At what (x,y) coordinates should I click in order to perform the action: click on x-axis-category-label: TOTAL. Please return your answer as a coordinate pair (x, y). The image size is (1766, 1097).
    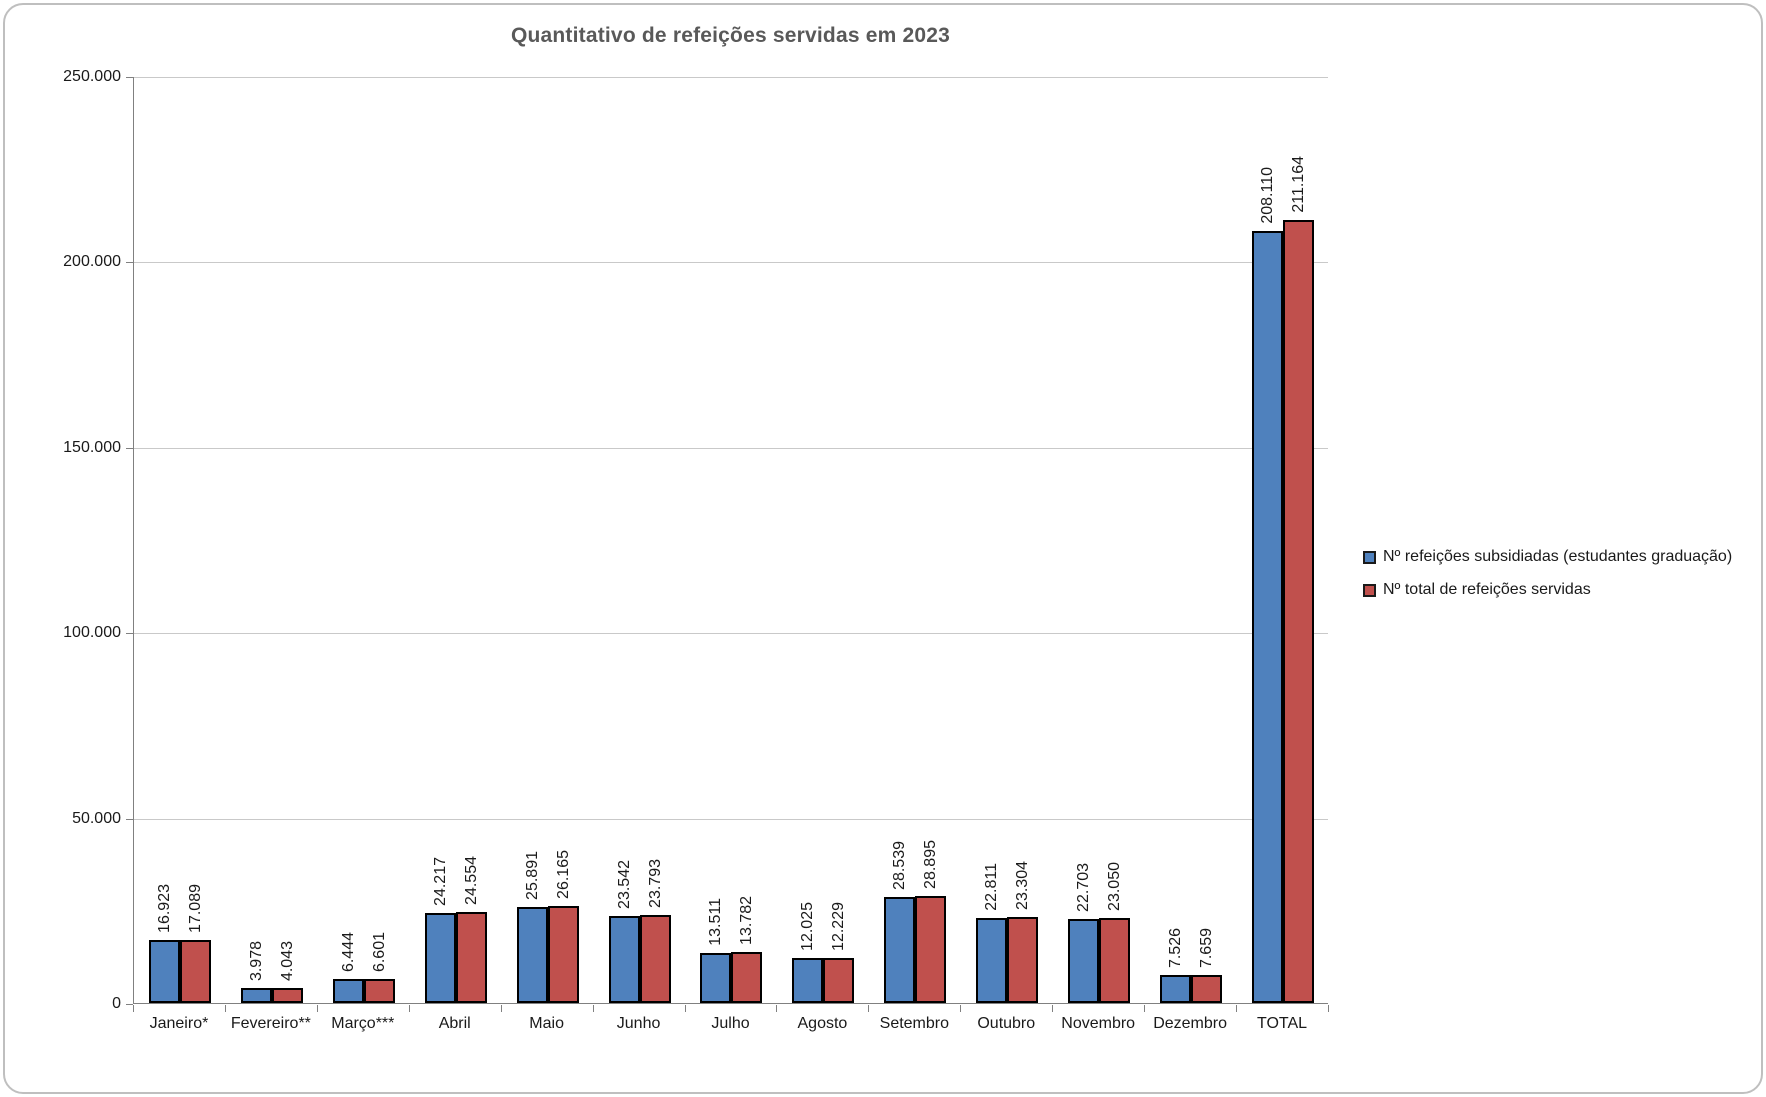
    Looking at the image, I should click on (1282, 1023).